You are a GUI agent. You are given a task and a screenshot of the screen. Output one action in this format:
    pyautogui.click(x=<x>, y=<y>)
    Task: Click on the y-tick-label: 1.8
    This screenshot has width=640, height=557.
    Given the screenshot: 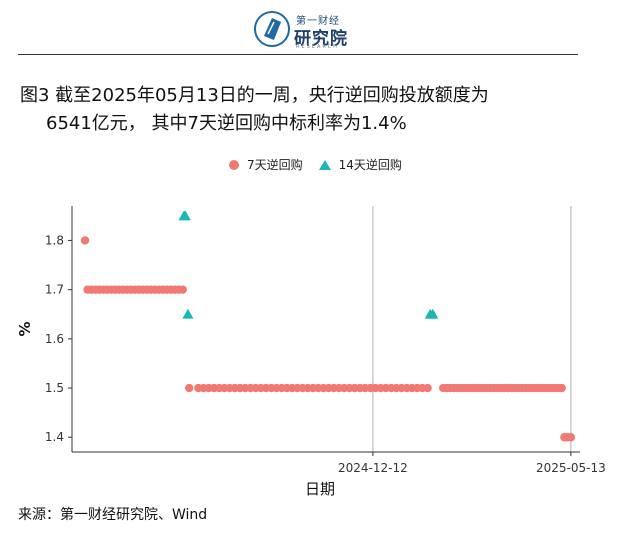 What is the action you would take?
    pyautogui.click(x=54, y=240)
    